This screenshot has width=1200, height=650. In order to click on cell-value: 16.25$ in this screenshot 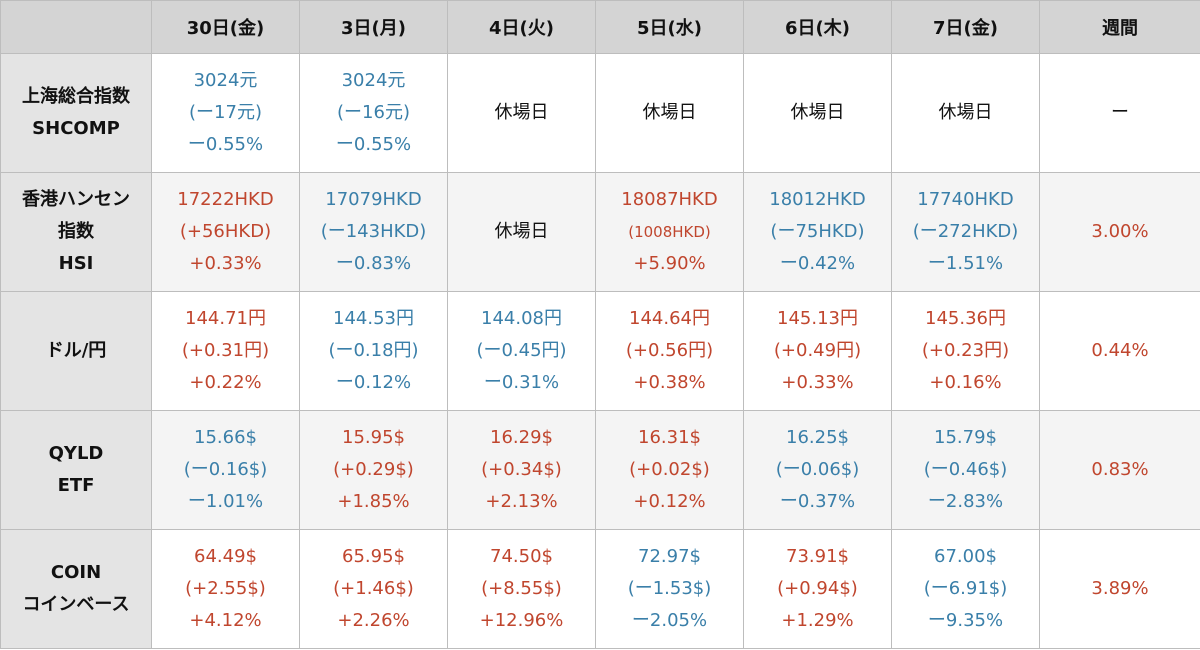, I will do `click(817, 437)`.